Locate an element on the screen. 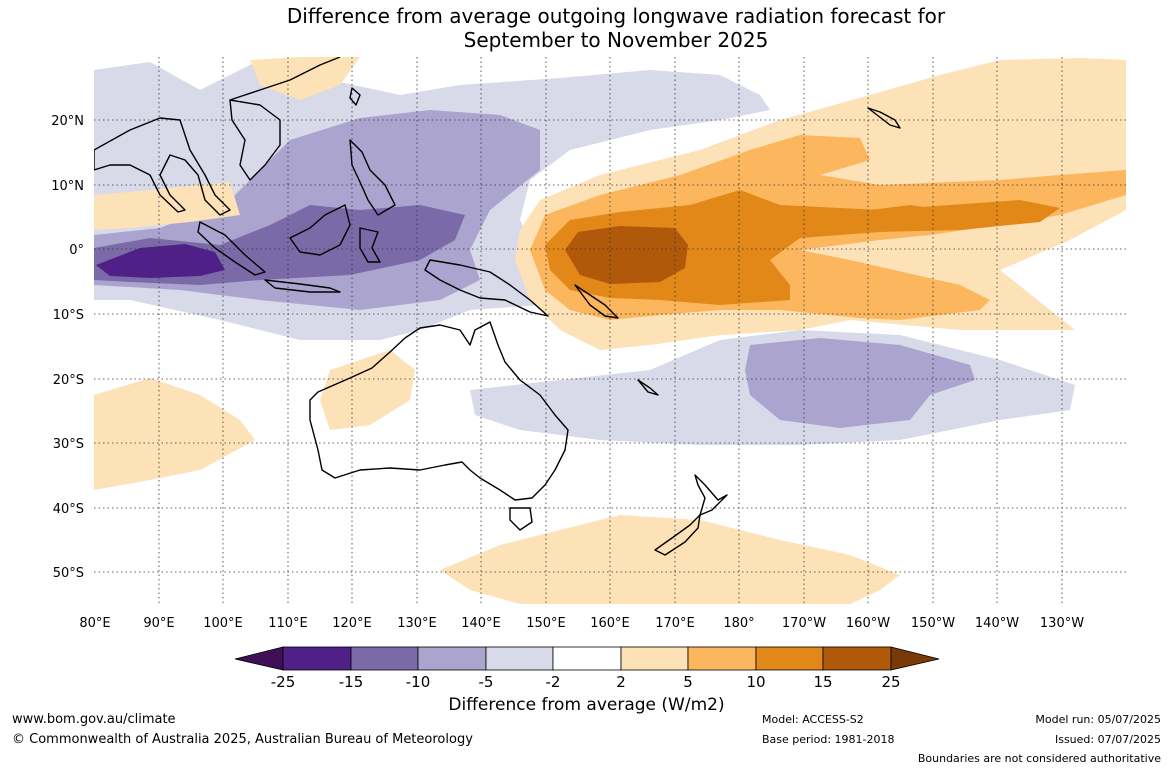  lat-label: 20°S is located at coordinates (68, 380).